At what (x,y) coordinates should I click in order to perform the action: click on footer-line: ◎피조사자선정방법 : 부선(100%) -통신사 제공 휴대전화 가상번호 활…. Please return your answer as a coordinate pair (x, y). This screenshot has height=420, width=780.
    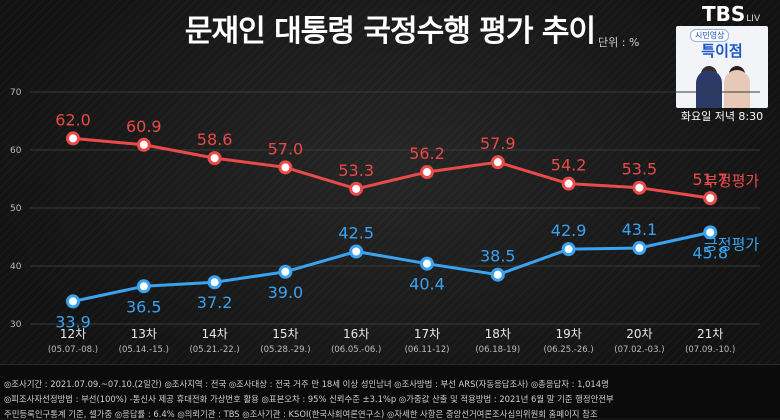
    Looking at the image, I should click on (309, 399).